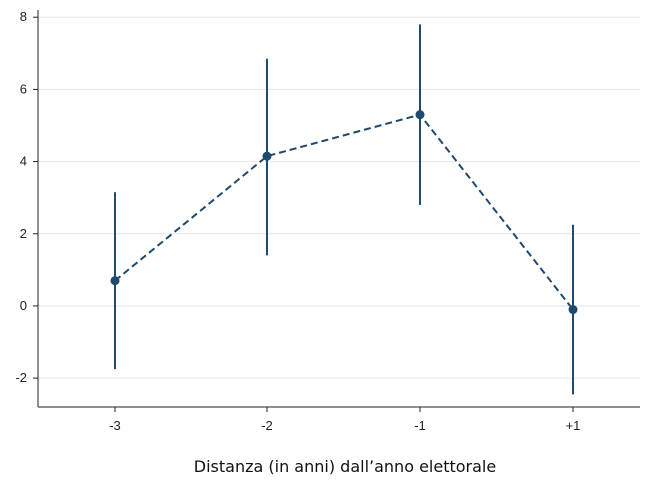 The height and width of the screenshot is (490, 660). What do you see at coordinates (21, 377) in the screenshot?
I see `y-tick-label: -2` at bounding box center [21, 377].